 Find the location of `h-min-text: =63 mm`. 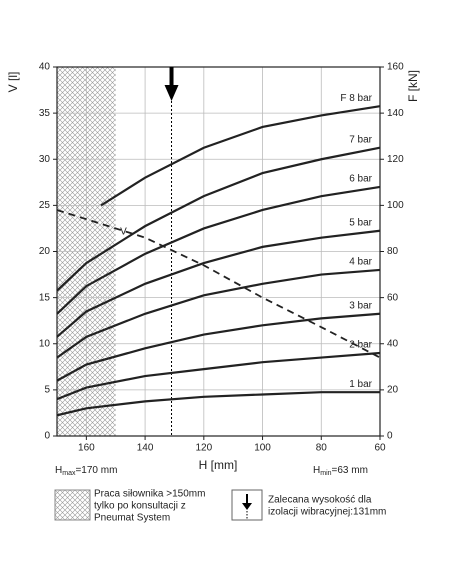

h-min-text: =63 mm is located at coordinates (350, 470).